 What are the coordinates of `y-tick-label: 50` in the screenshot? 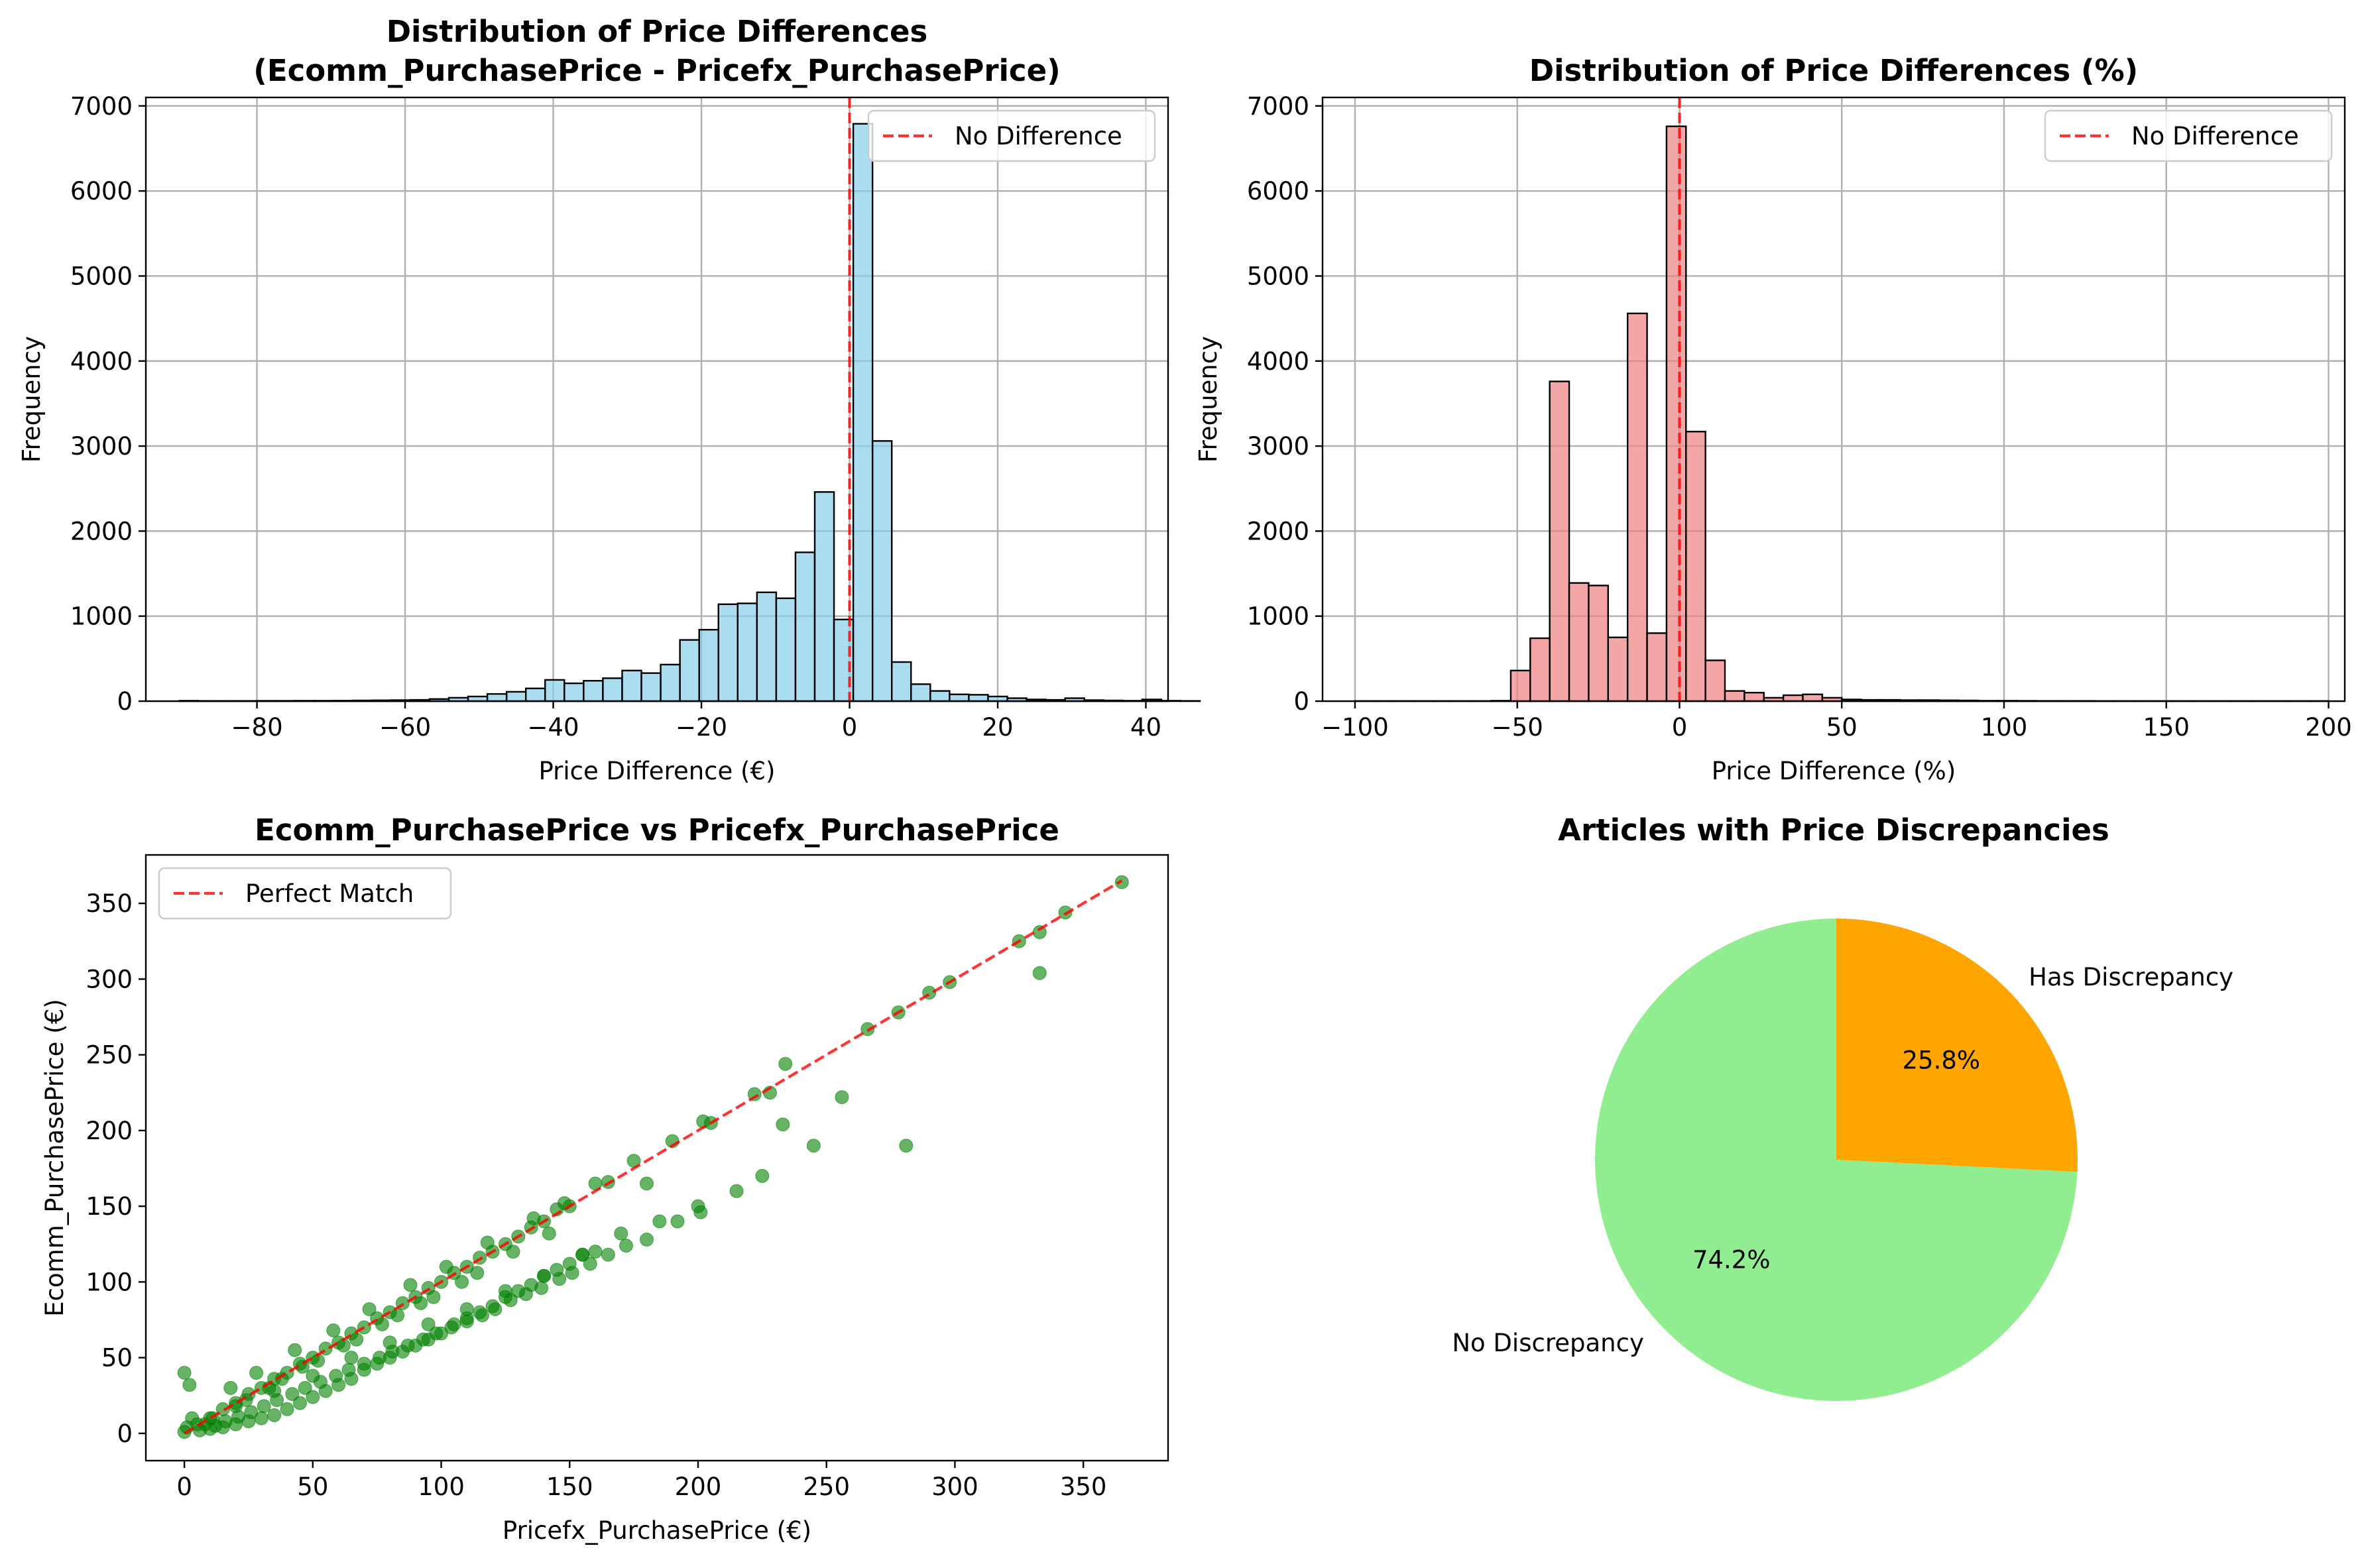 It's located at (117, 1358).